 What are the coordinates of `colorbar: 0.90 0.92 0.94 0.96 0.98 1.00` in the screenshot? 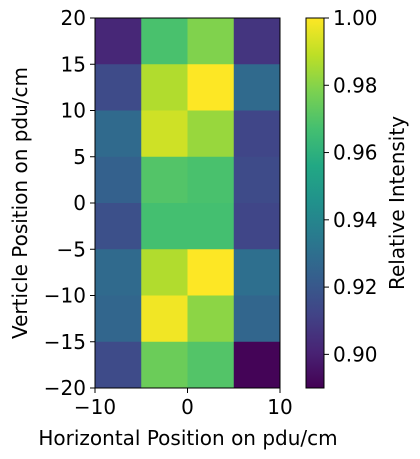 It's located at (341, 197).